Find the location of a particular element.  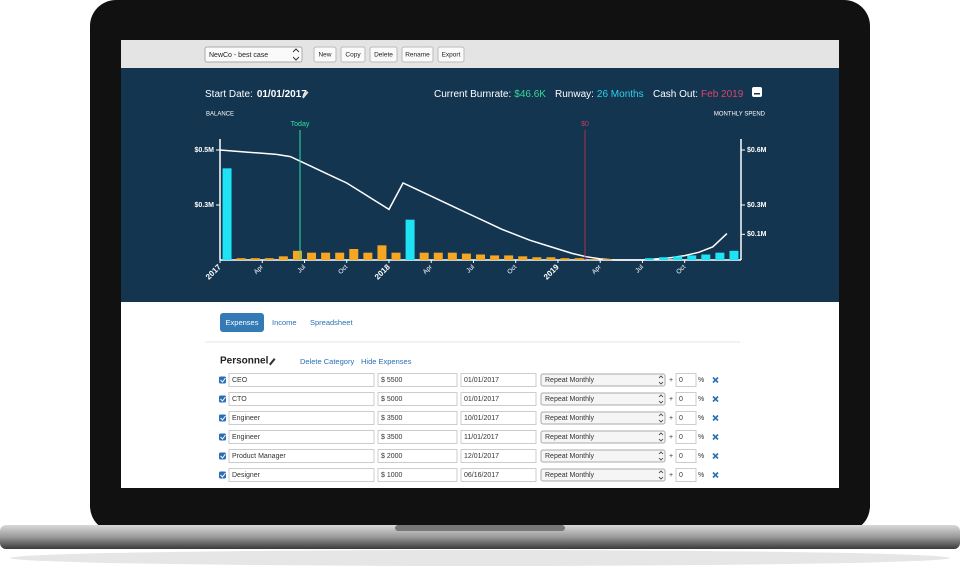

amount: $ 2000 is located at coordinates (392, 456).